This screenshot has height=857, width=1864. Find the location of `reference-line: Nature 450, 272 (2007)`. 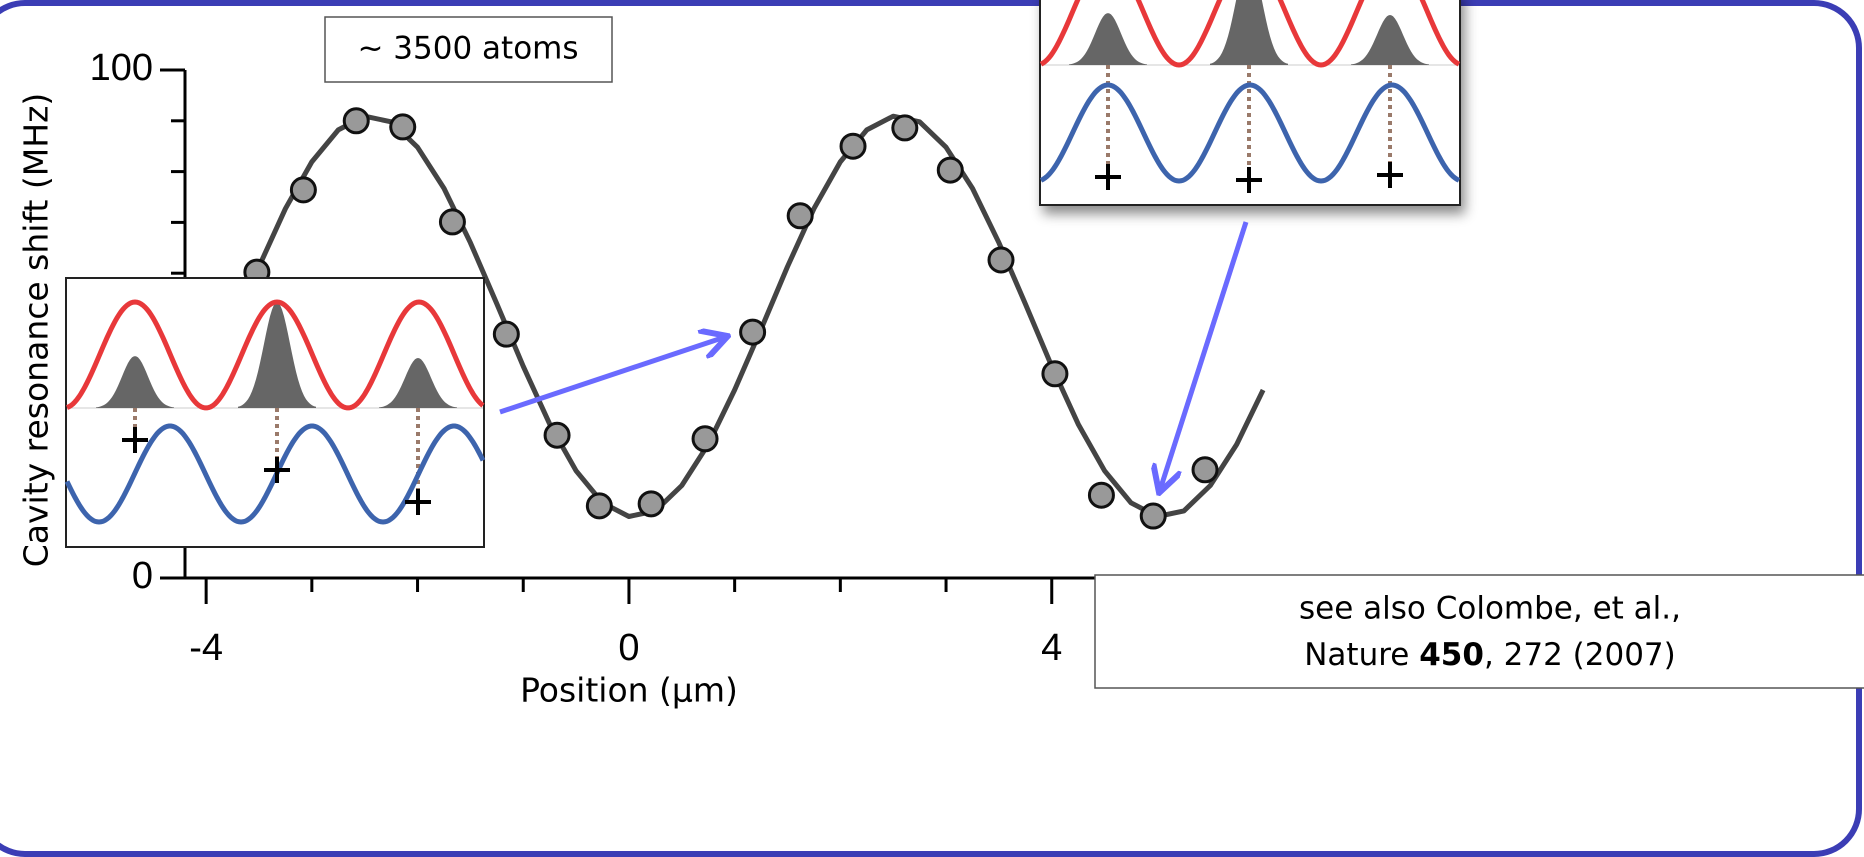

reference-line: Nature 450, 272 (2007) is located at coordinates (1490, 655).